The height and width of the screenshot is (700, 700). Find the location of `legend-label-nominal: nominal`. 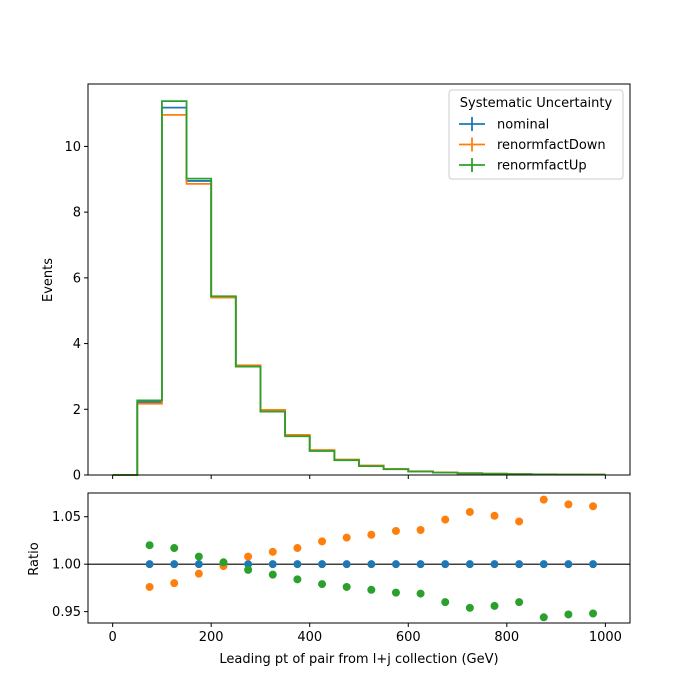

legend-label-nominal: nominal is located at coordinates (523, 125).